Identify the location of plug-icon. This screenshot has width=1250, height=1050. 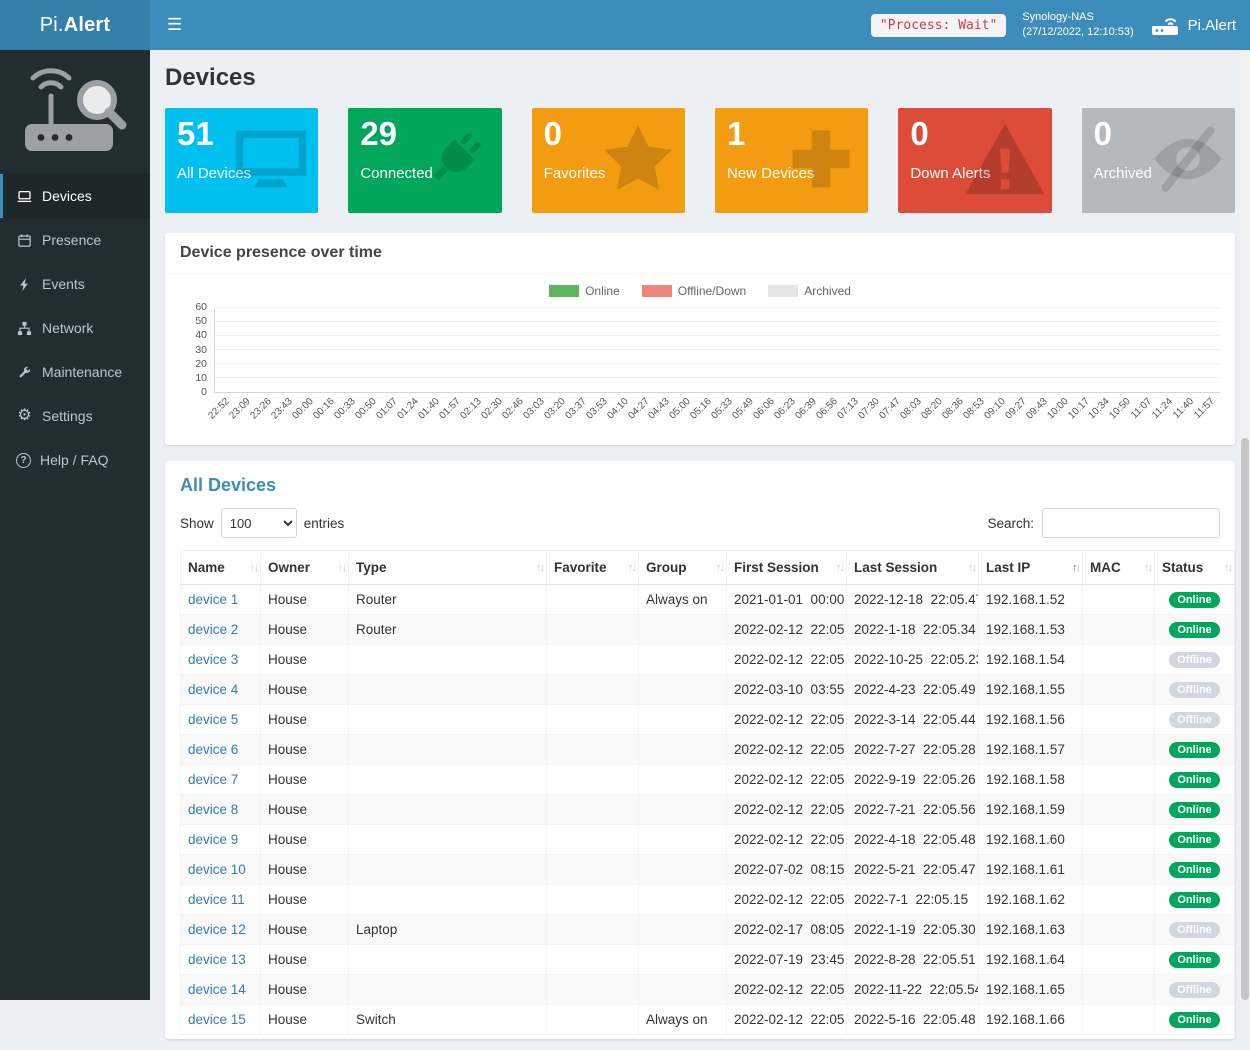
(455, 159).